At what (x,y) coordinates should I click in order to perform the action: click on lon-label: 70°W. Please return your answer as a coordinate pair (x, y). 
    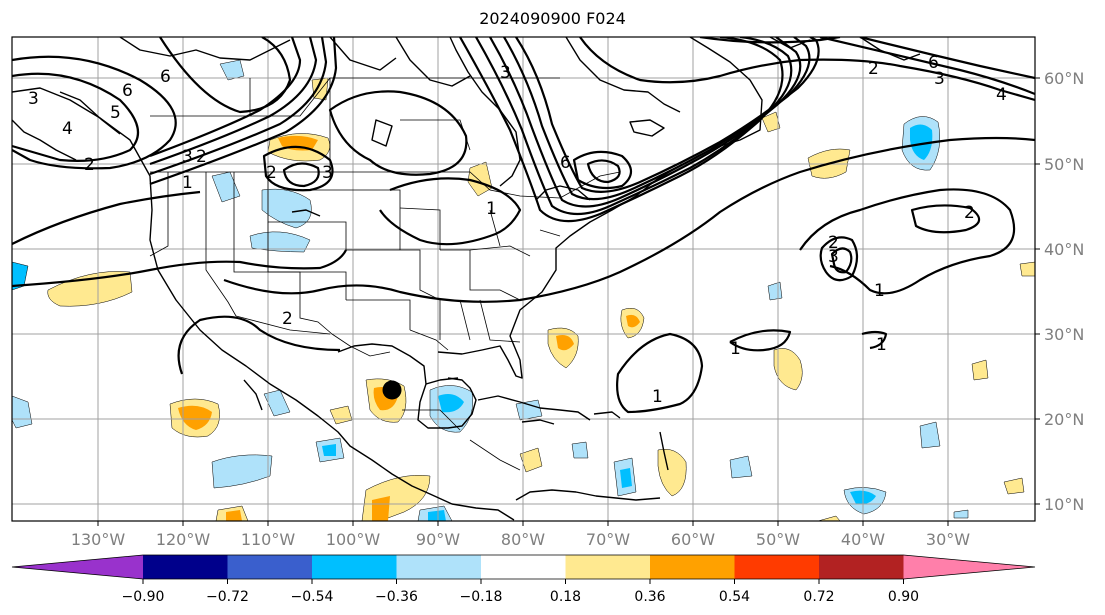
    Looking at the image, I should click on (608, 539).